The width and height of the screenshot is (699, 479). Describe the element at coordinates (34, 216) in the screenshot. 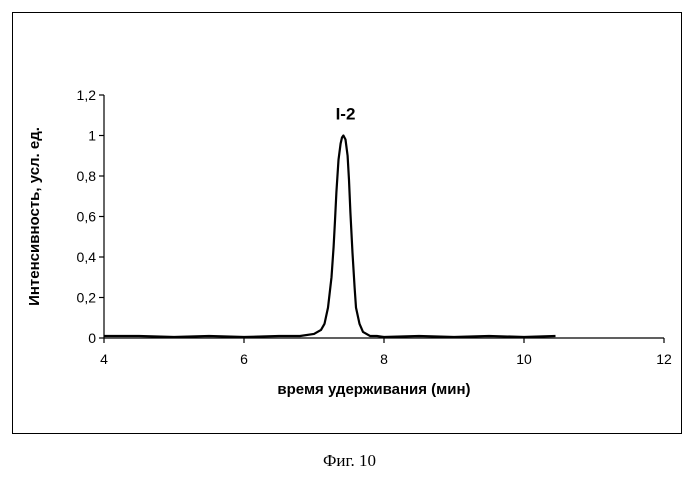

I see `y-axis-title: Интенсивность, усл. ед.` at that location.